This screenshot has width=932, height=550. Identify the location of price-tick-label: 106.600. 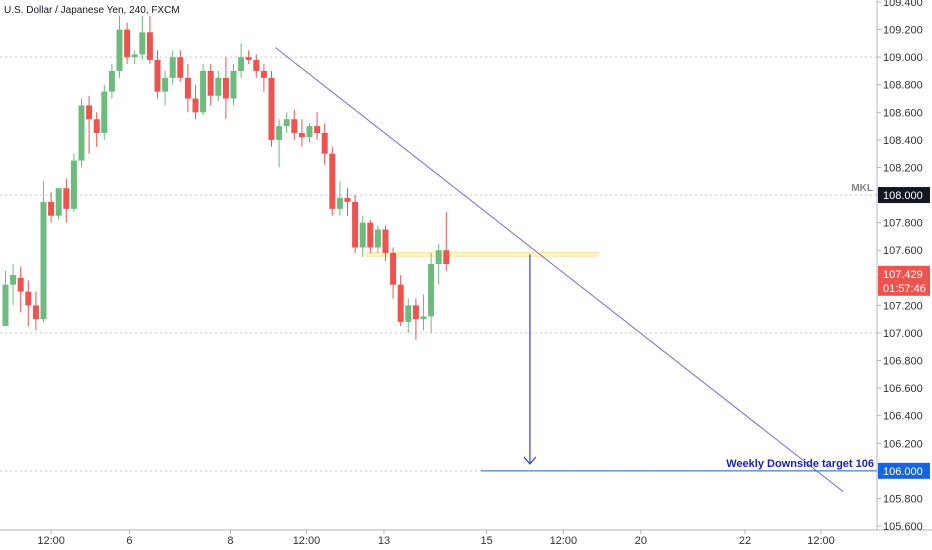
(903, 389).